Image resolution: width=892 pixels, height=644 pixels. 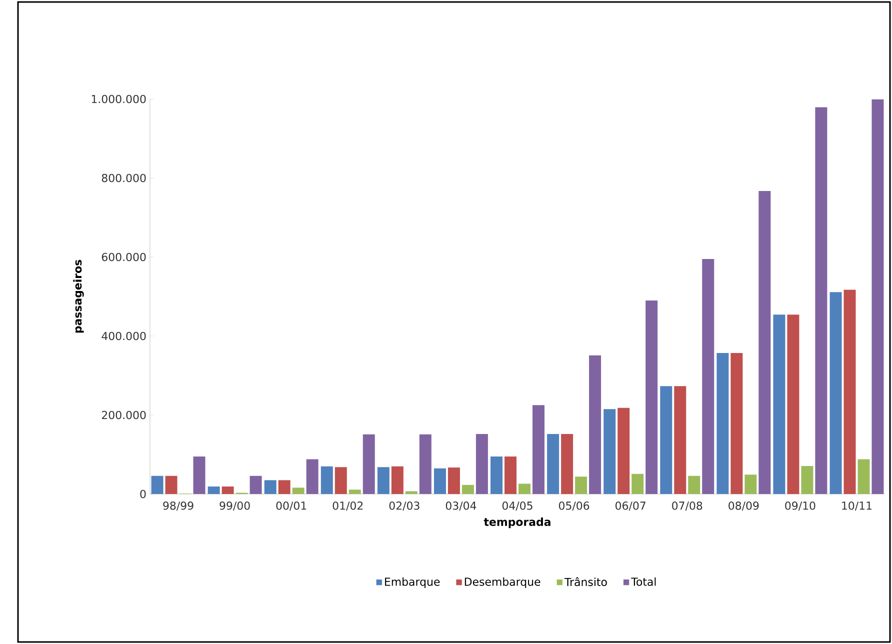 What do you see at coordinates (78, 296) in the screenshot?
I see `y-axis-title: passageiros` at bounding box center [78, 296].